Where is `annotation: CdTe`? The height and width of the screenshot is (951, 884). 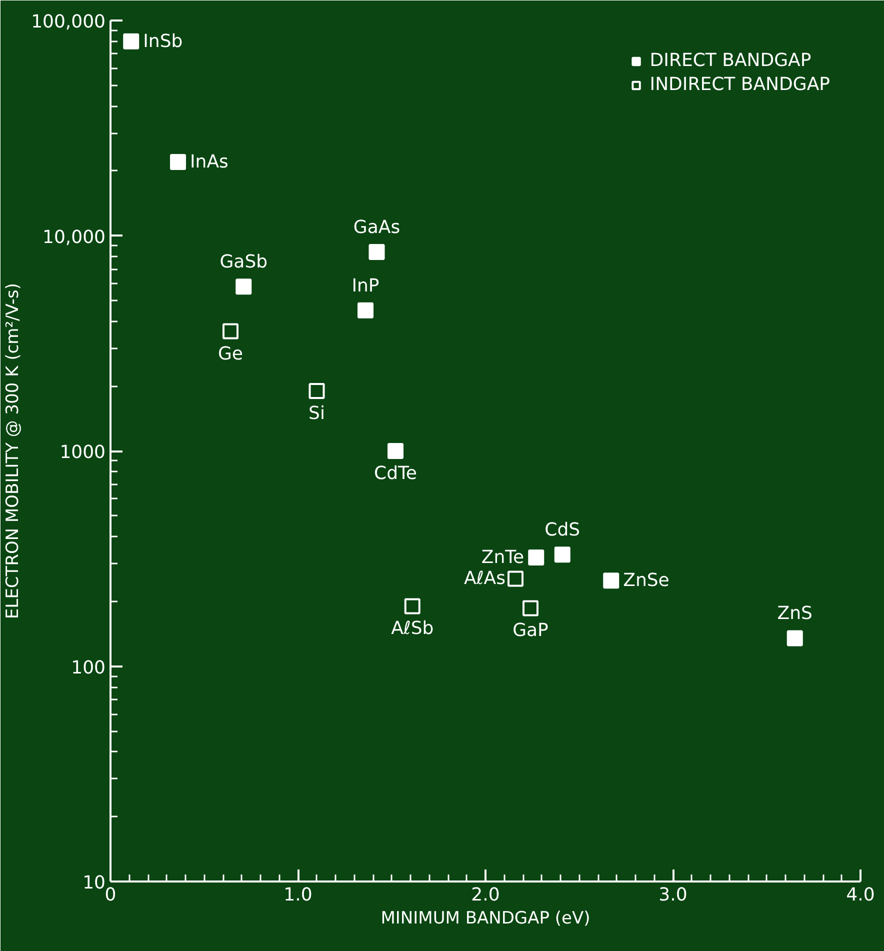 annotation: CdTe is located at coordinates (396, 473).